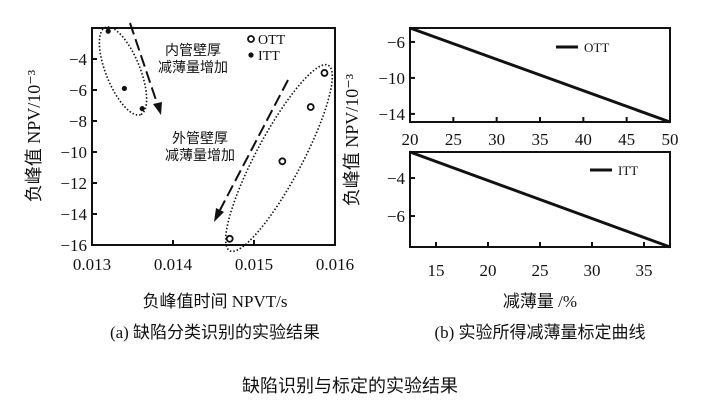  What do you see at coordinates (352, 139) in the screenshot?
I see `ylabel-b: 负峰值 NPV/10⁻³` at bounding box center [352, 139].